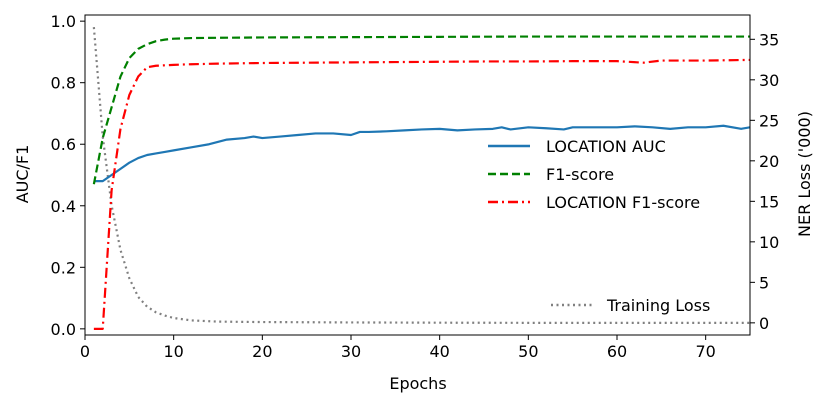 Image resolution: width=830 pixels, height=408 pixels. Describe the element at coordinates (63, 267) in the screenshot. I see `y-tick-label: 0.2` at that location.